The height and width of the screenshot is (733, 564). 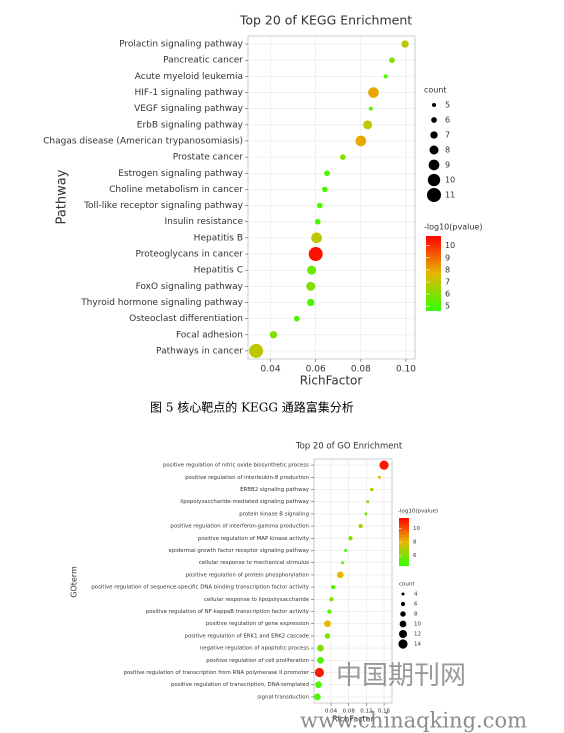 I want to click on size-legend-label: 12, so click(x=417, y=635).